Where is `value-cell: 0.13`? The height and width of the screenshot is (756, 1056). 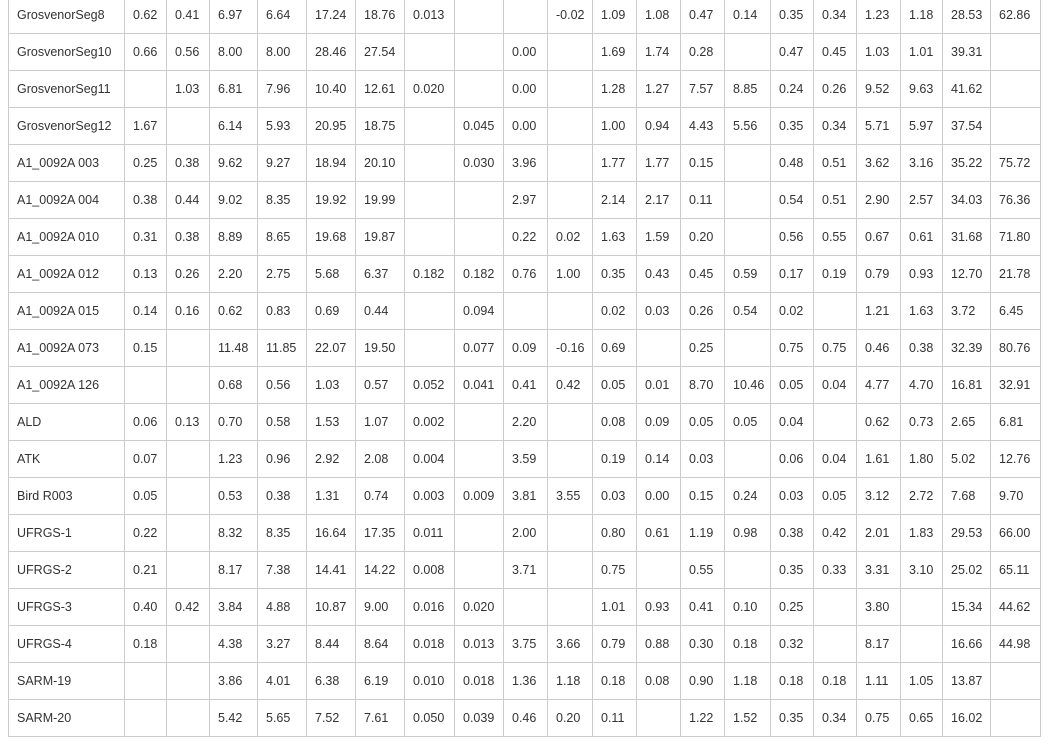 value-cell: 0.13 is located at coordinates (145, 274).